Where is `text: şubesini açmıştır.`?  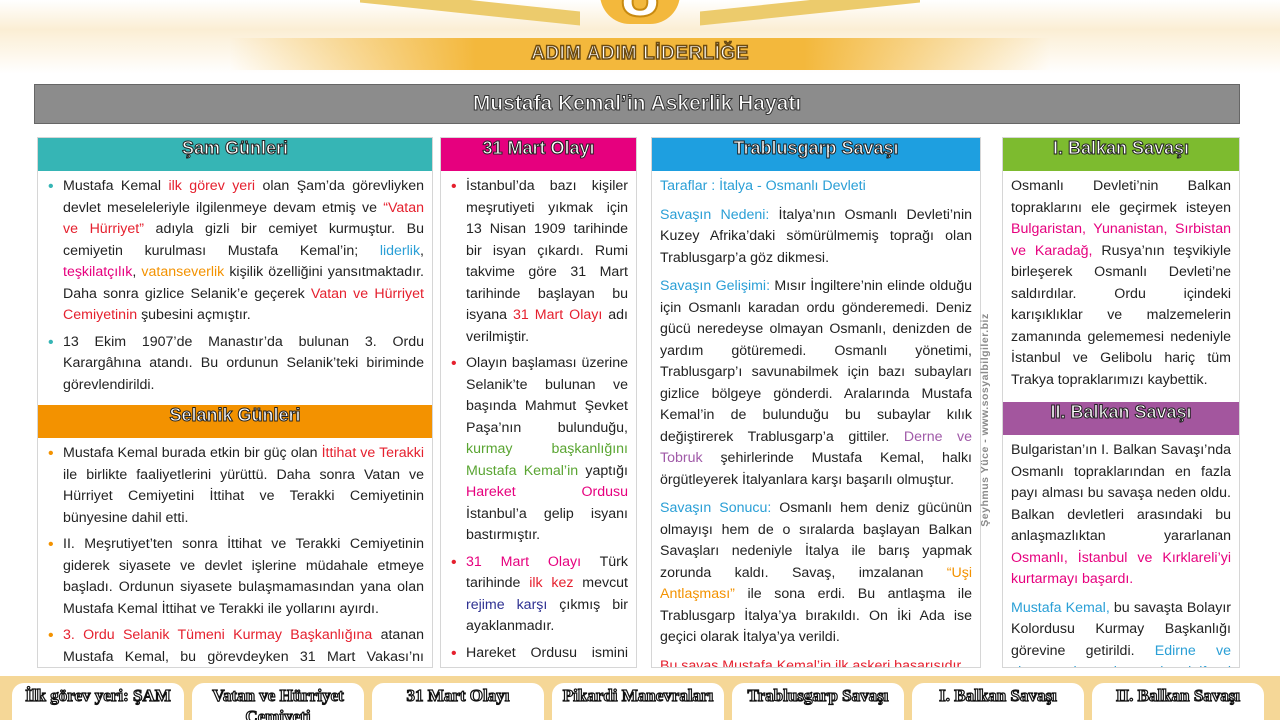 text: şubesini açmıştır. is located at coordinates (194, 315).